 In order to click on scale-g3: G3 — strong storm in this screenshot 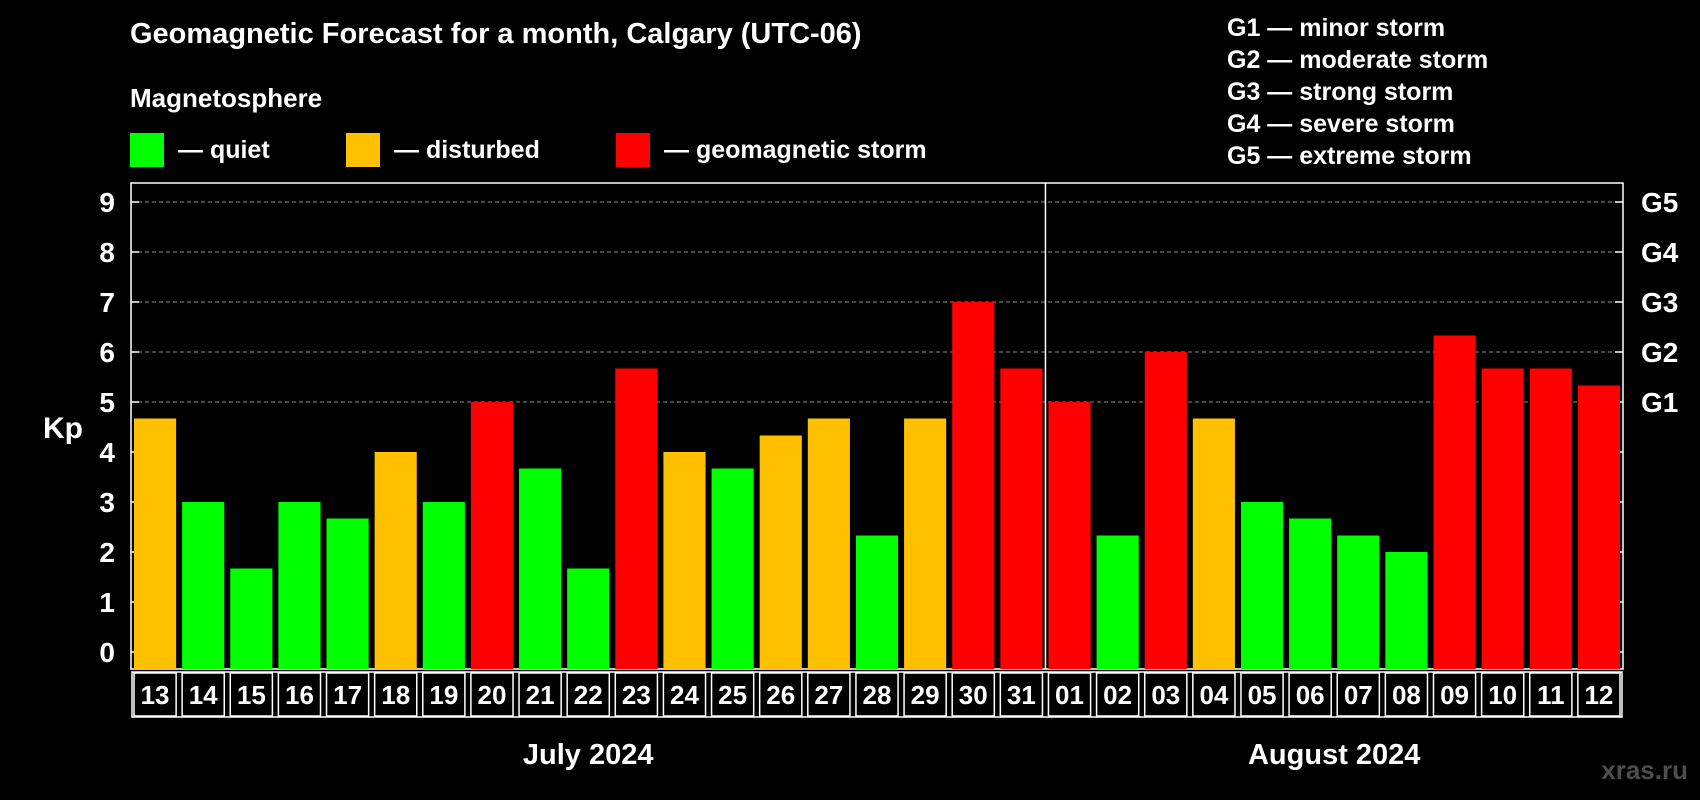, I will do `click(1340, 92)`.